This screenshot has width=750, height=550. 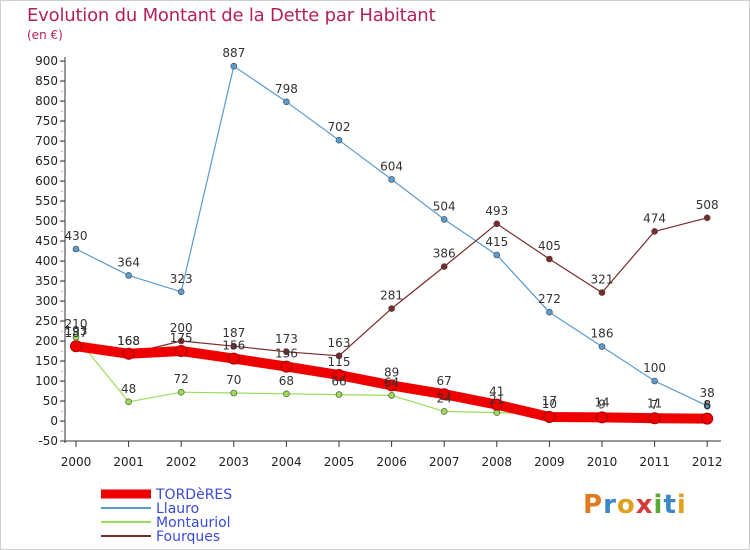 I want to click on y-tick-label: 800, so click(x=46, y=101).